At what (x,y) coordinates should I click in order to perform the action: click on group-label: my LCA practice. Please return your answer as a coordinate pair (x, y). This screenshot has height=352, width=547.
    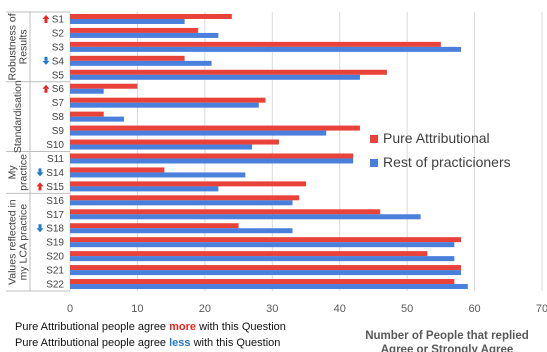
    Looking at the image, I should click on (24, 242).